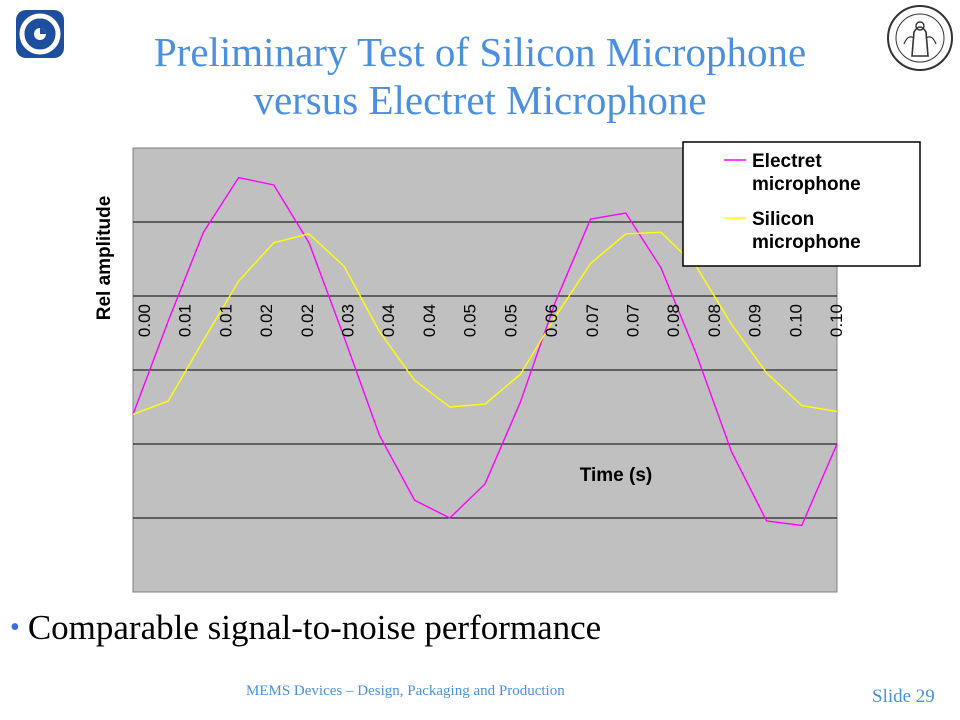  I want to click on bullet-point: • Comparable signal-to-noise performance, so click(305, 628).